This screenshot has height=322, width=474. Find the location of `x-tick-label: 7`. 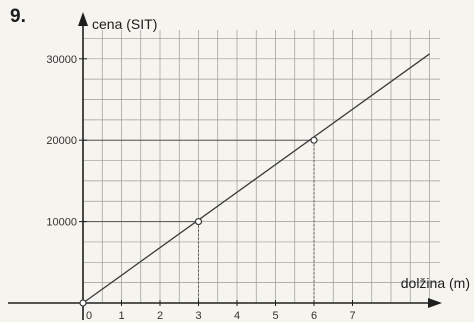

x-tick-label: 7 is located at coordinates (352, 316).